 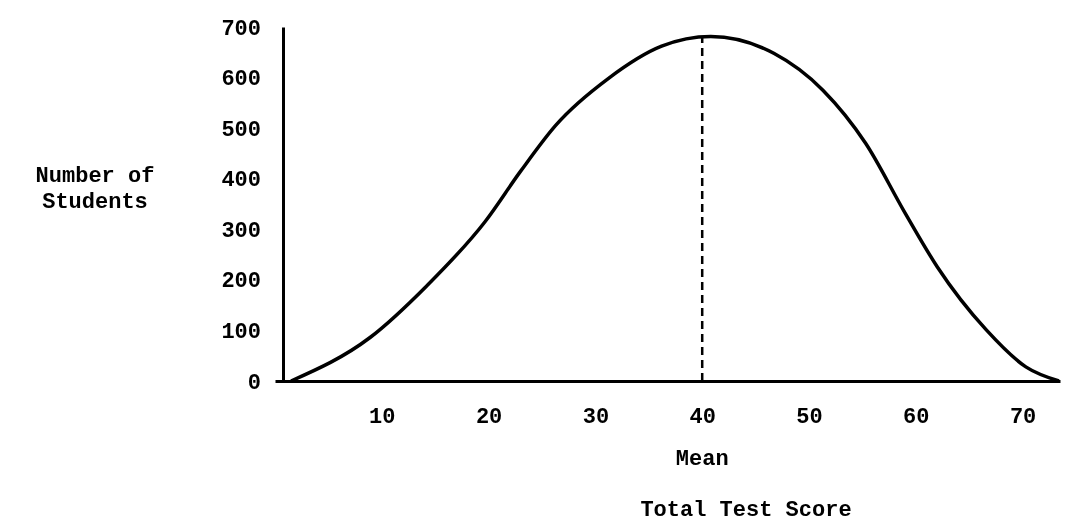 What do you see at coordinates (702, 459) in the screenshot?
I see `ref-line-label: Mean` at bounding box center [702, 459].